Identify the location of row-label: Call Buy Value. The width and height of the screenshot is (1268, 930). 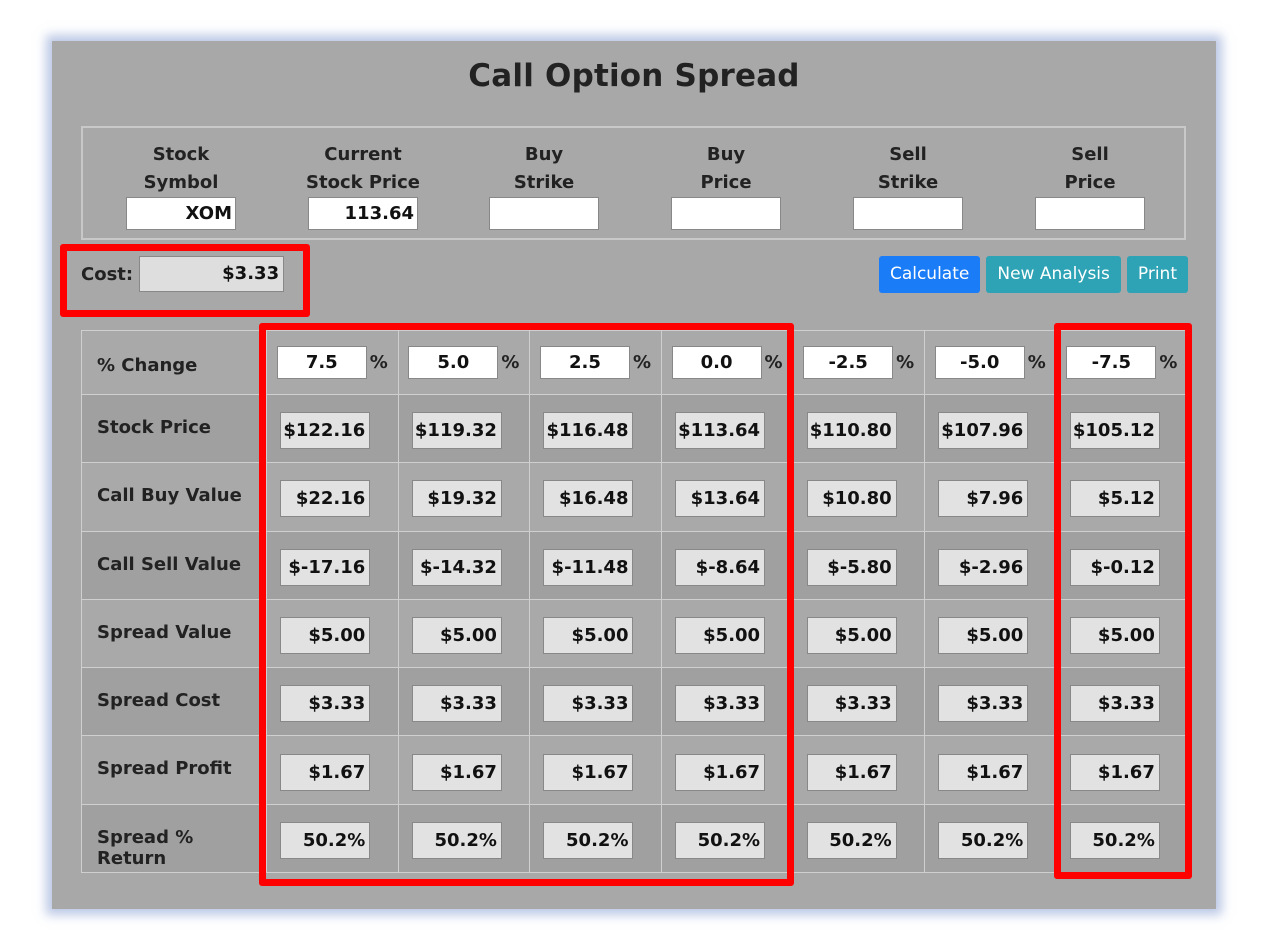
(174, 497).